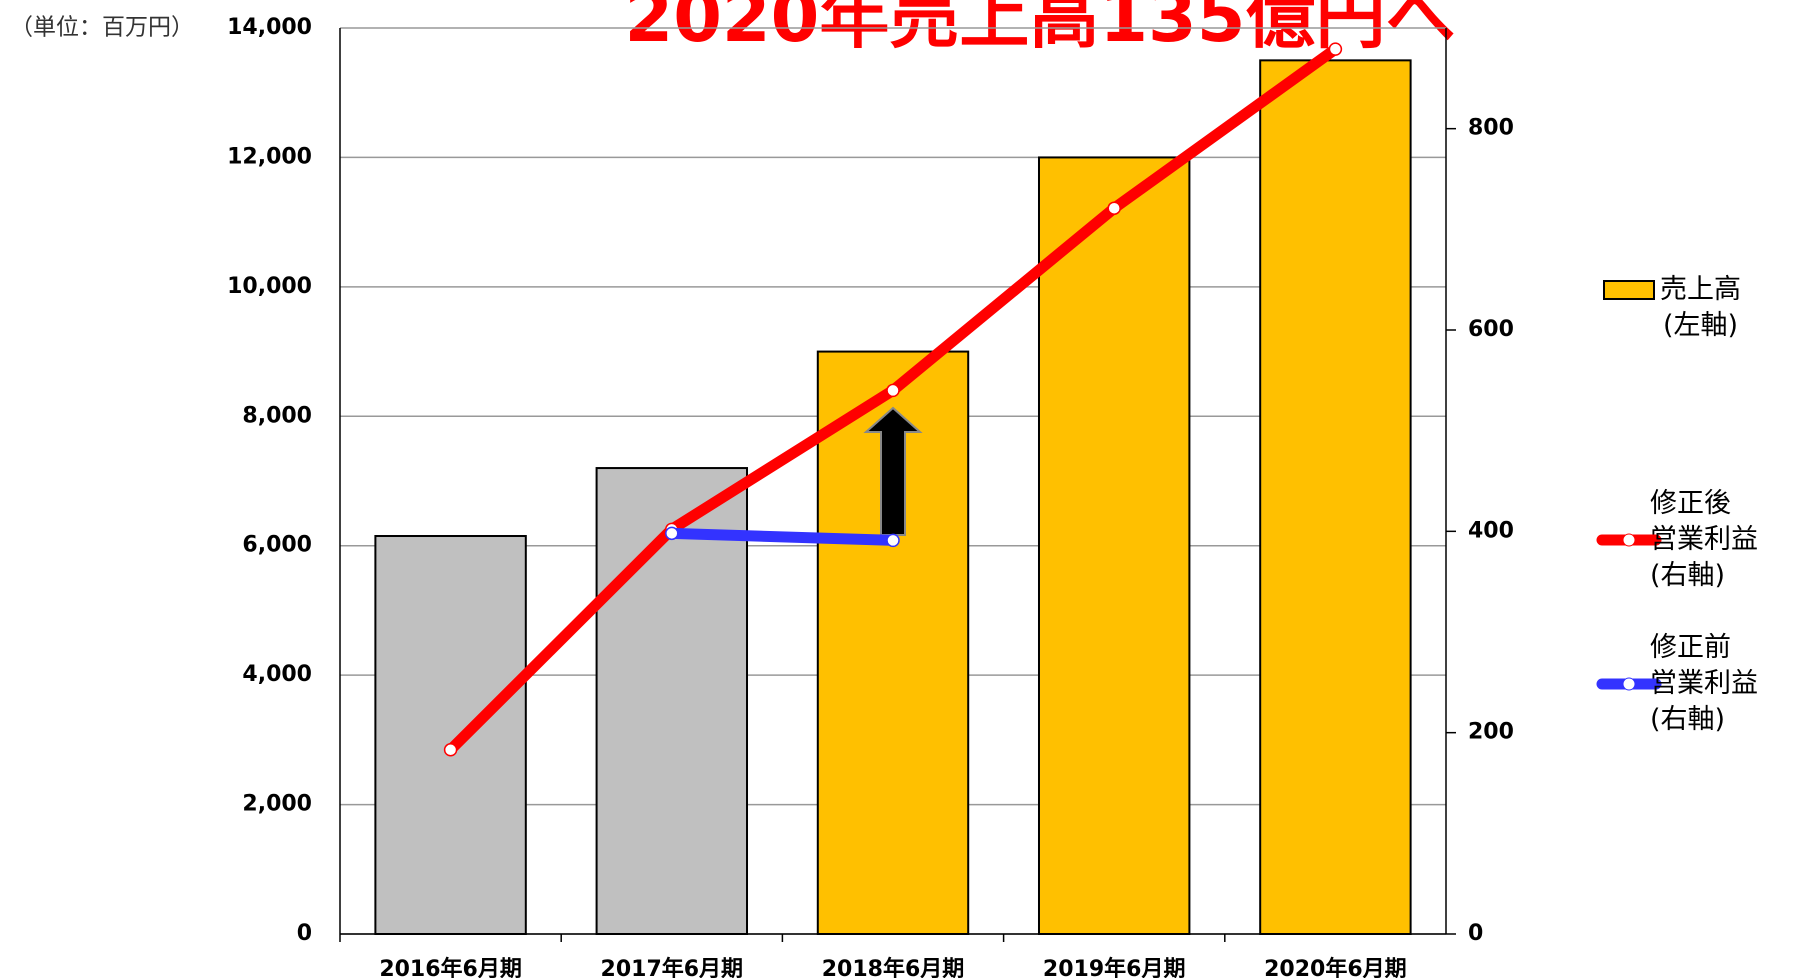 This screenshot has height=978, width=1794. Describe the element at coordinates (1335, 967) in the screenshot. I see `x-tick-label: 2020年6月期` at that location.